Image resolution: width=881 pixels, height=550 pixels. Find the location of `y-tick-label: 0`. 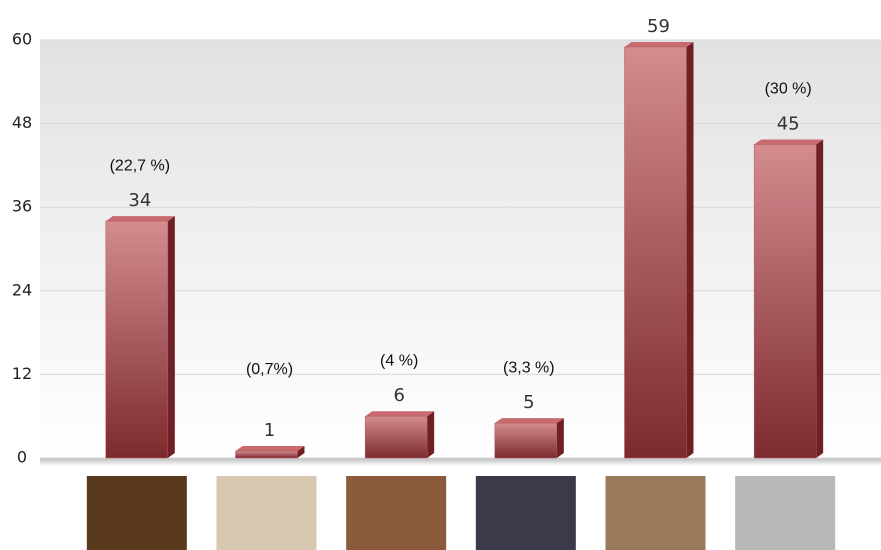

y-tick-label: 0 is located at coordinates (22, 457).